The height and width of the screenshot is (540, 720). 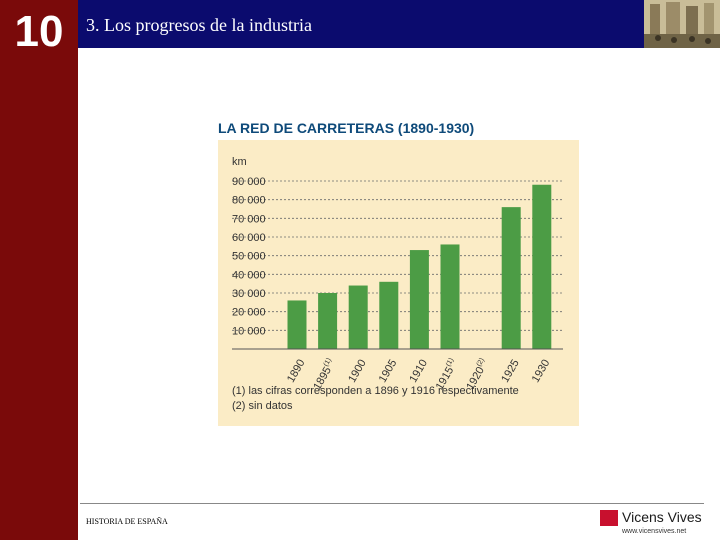 I want to click on section-title: 3. Los progresos de la industria, so click(x=199, y=25).